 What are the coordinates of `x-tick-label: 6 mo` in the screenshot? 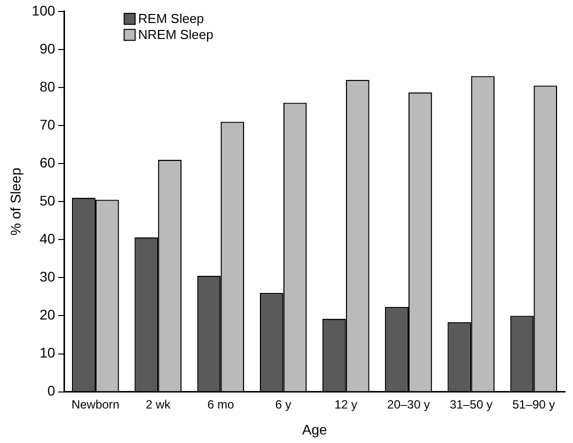 It's located at (220, 404).